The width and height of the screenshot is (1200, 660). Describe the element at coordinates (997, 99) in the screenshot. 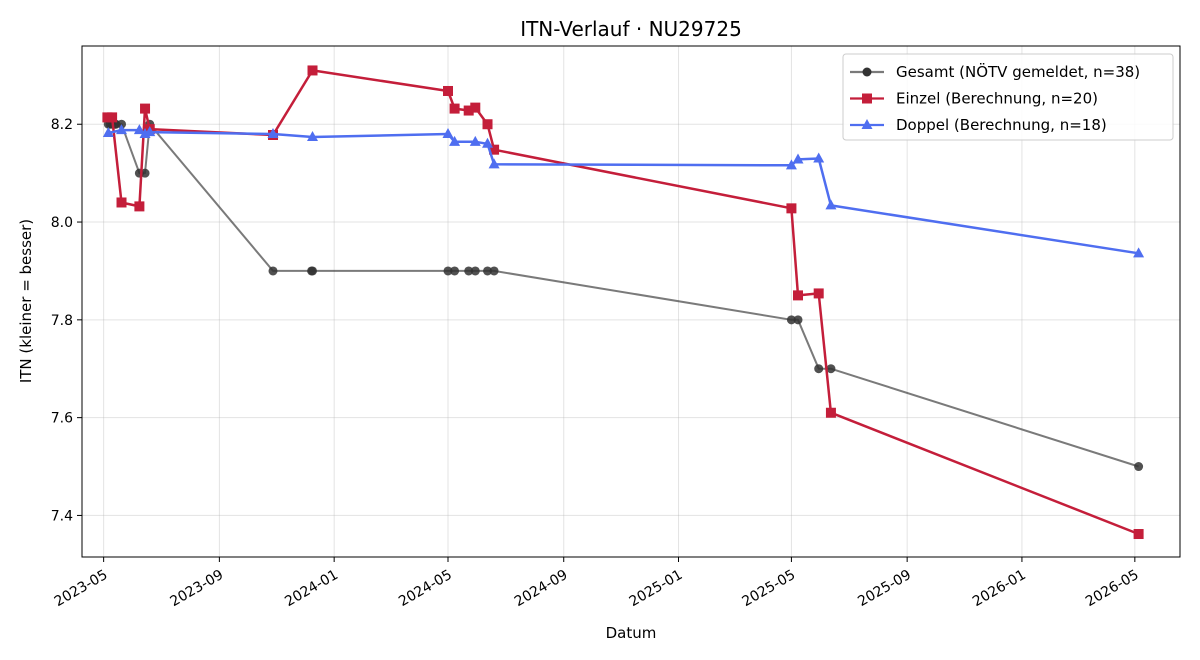

I see `legend-label: Einzel (Berechnung, n=20)` at that location.